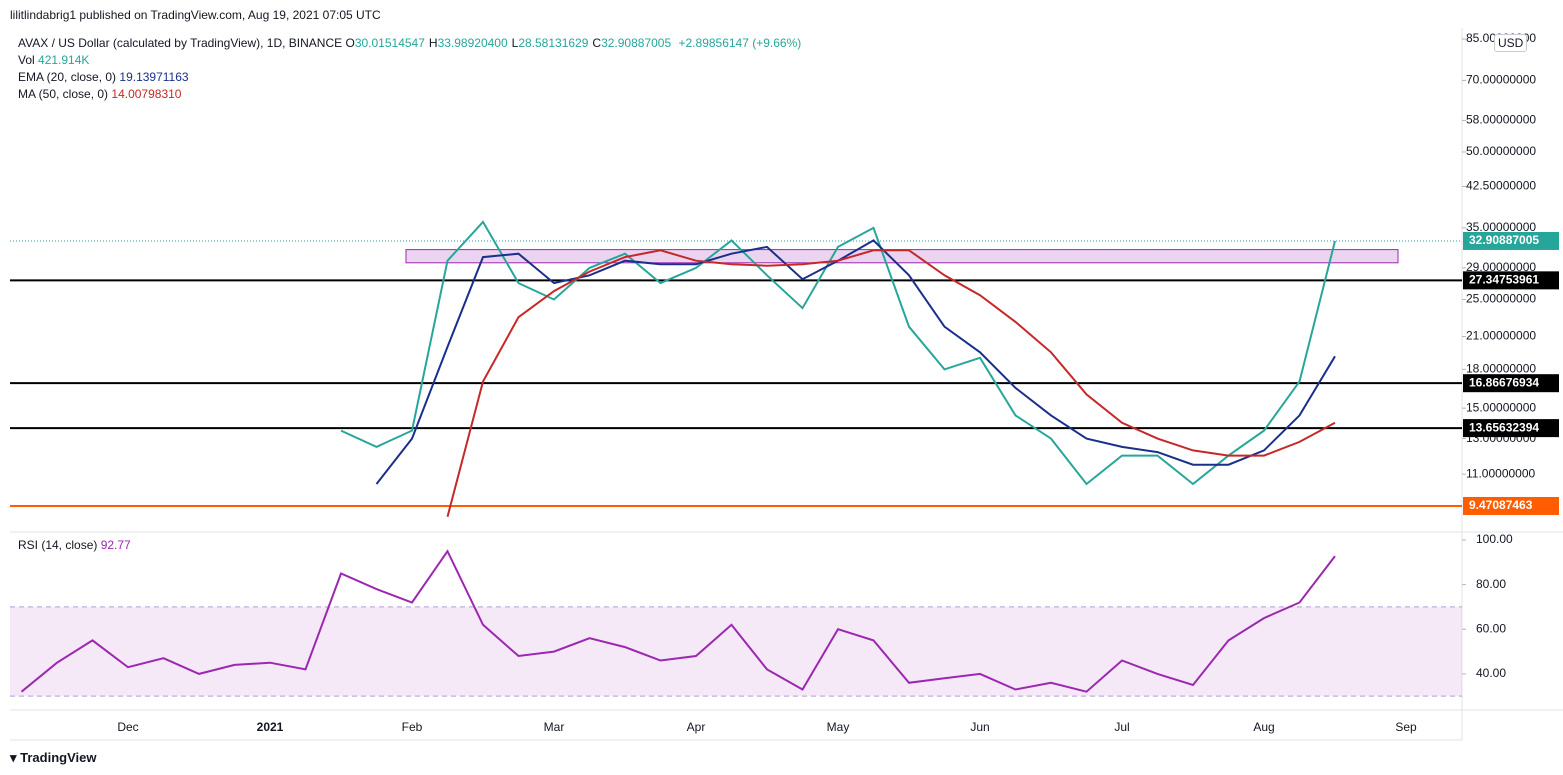  I want to click on ema-row: EMA (20, close, 0) 19.13971163, so click(103, 77).